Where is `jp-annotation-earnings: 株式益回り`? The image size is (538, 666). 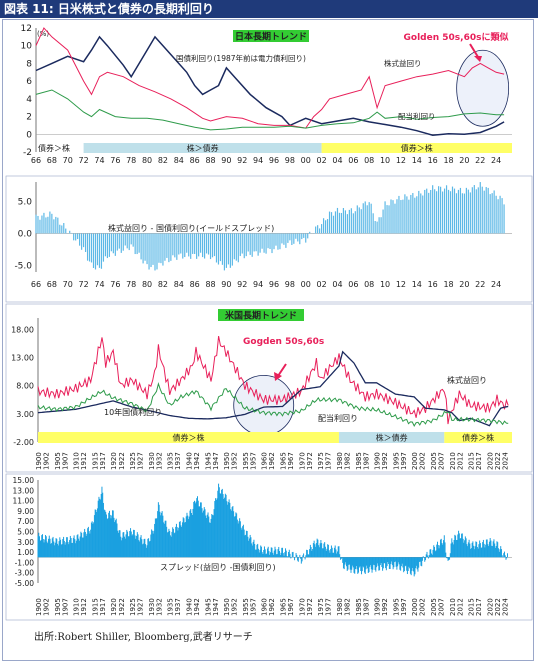 jp-annotation-earnings: 株式益回り is located at coordinates (403, 63).